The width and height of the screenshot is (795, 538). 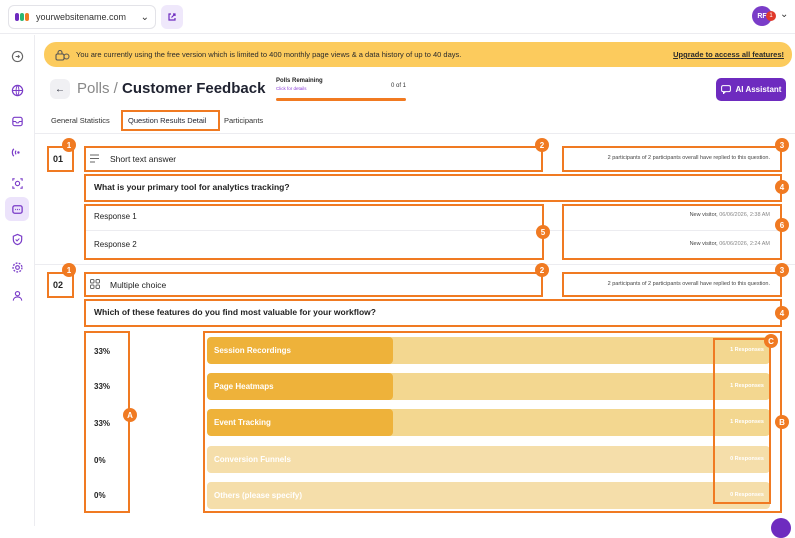 What do you see at coordinates (782, 187) in the screenshot?
I see `annotation-bubble-4: 4` at bounding box center [782, 187].